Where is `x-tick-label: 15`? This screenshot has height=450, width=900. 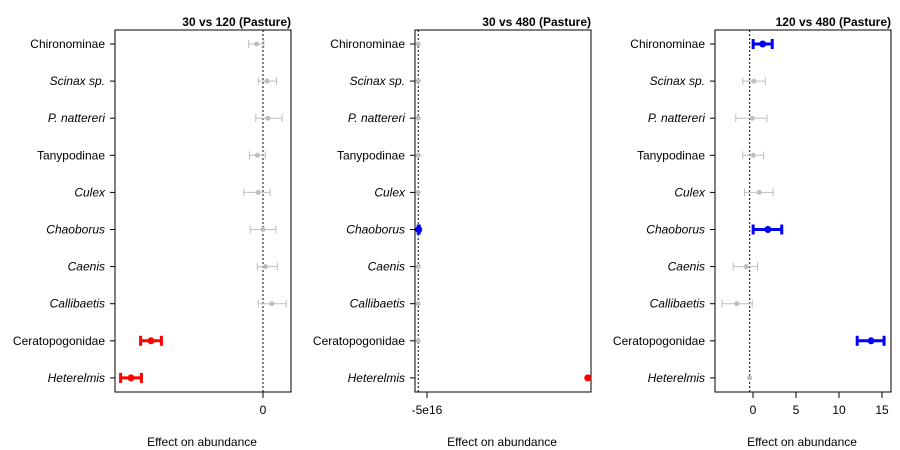 x-tick-label: 15 is located at coordinates (882, 410).